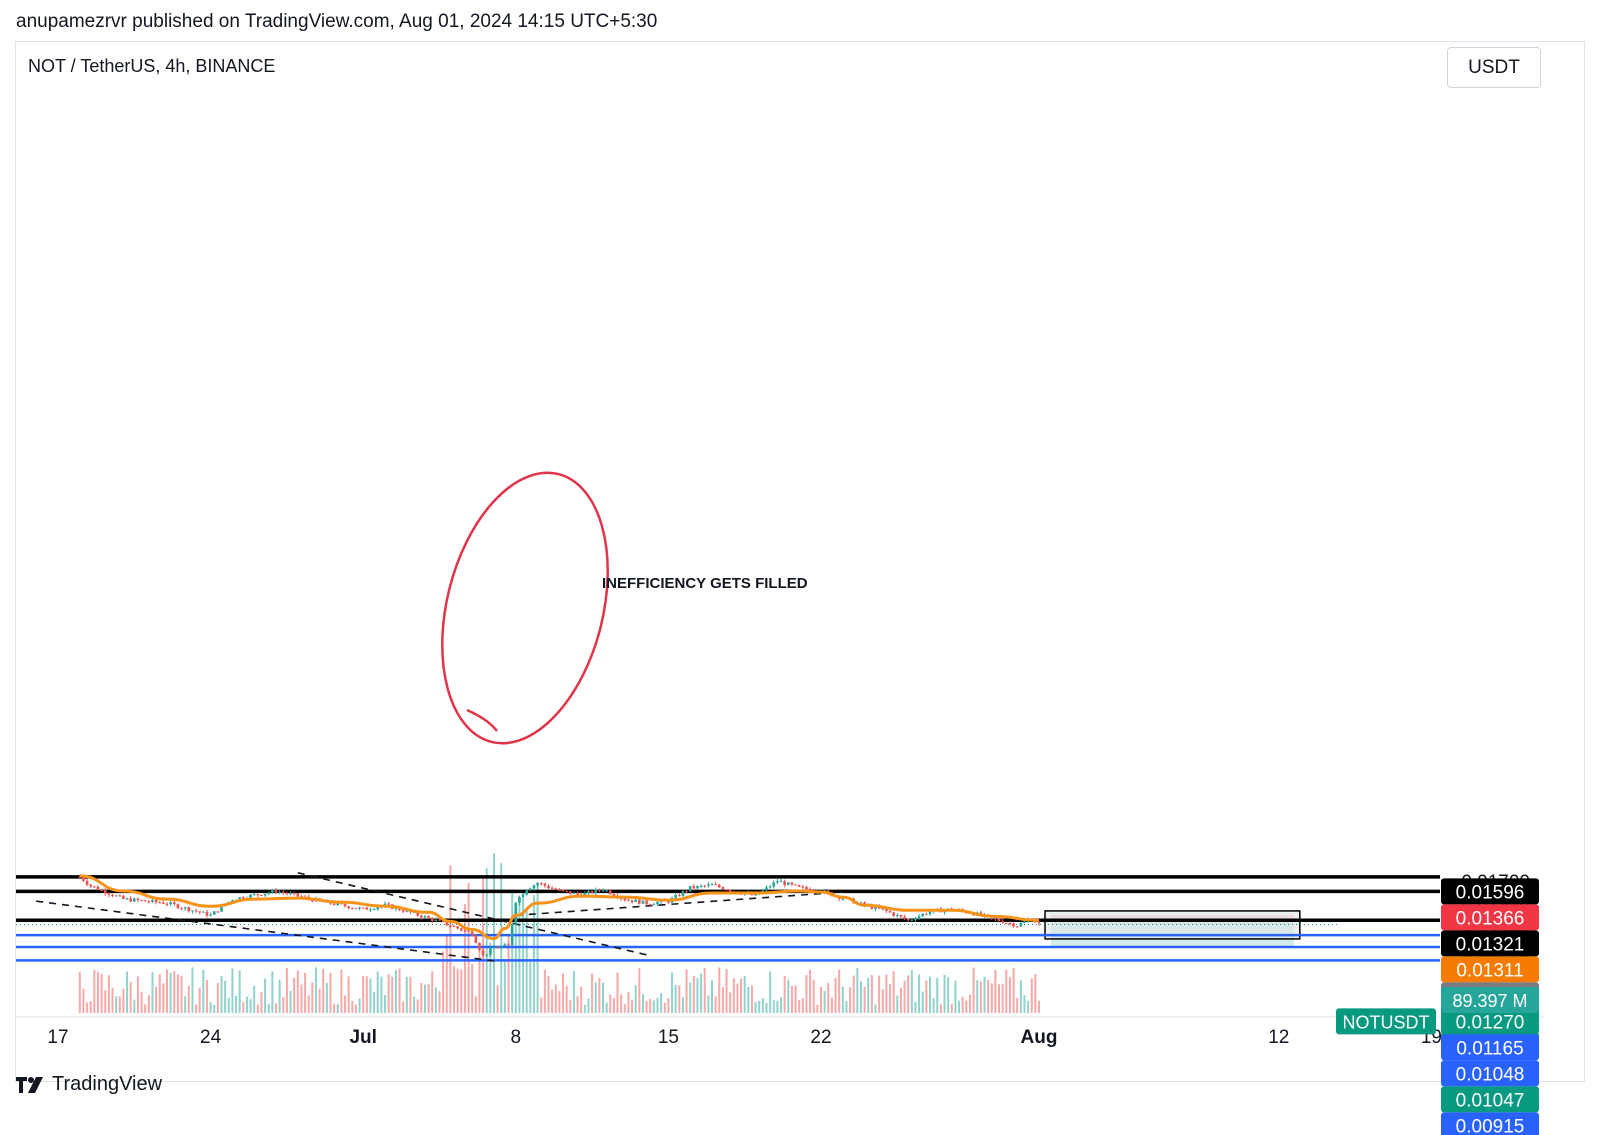 The image size is (1600, 1135). Describe the element at coordinates (1490, 1125) in the screenshot. I see `price-label-text: 0.00915` at that location.